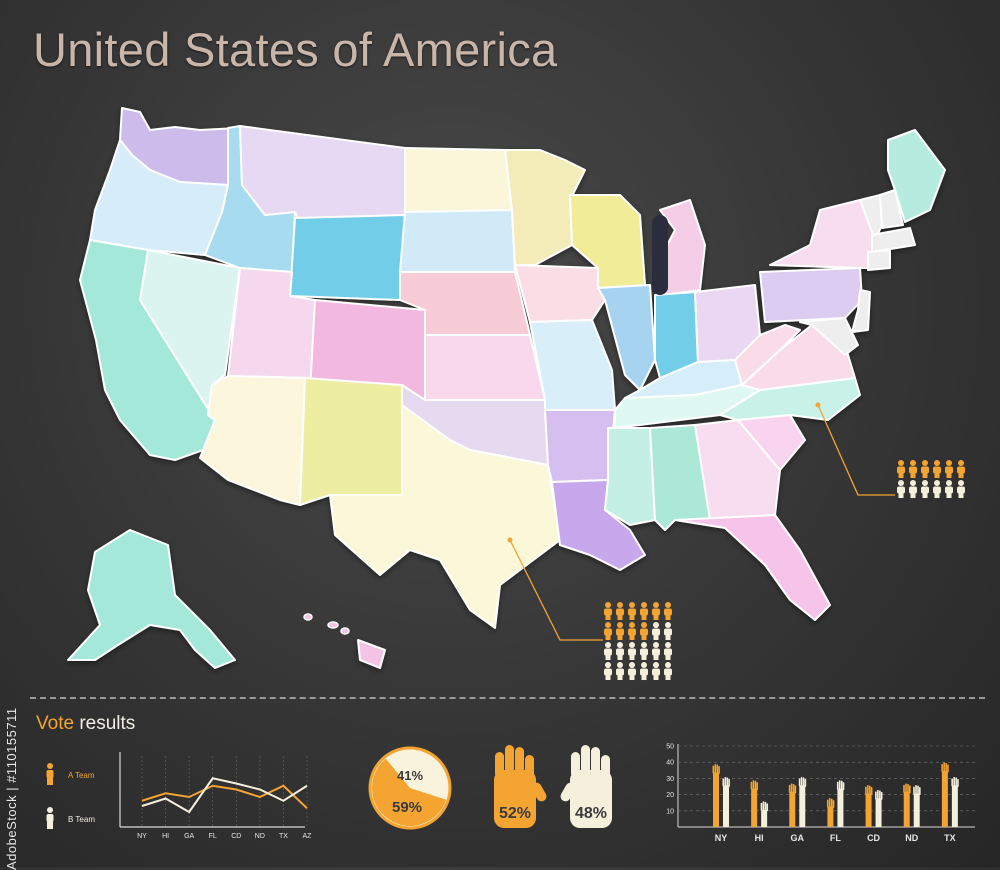 This screenshot has width=1000, height=870. What do you see at coordinates (869, 806) in the screenshot?
I see `bar-cd-a-team` at bounding box center [869, 806].